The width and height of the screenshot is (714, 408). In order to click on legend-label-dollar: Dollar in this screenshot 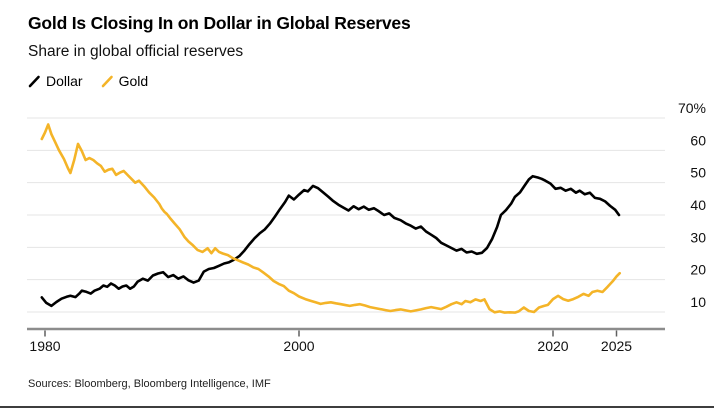, I will do `click(64, 81)`.